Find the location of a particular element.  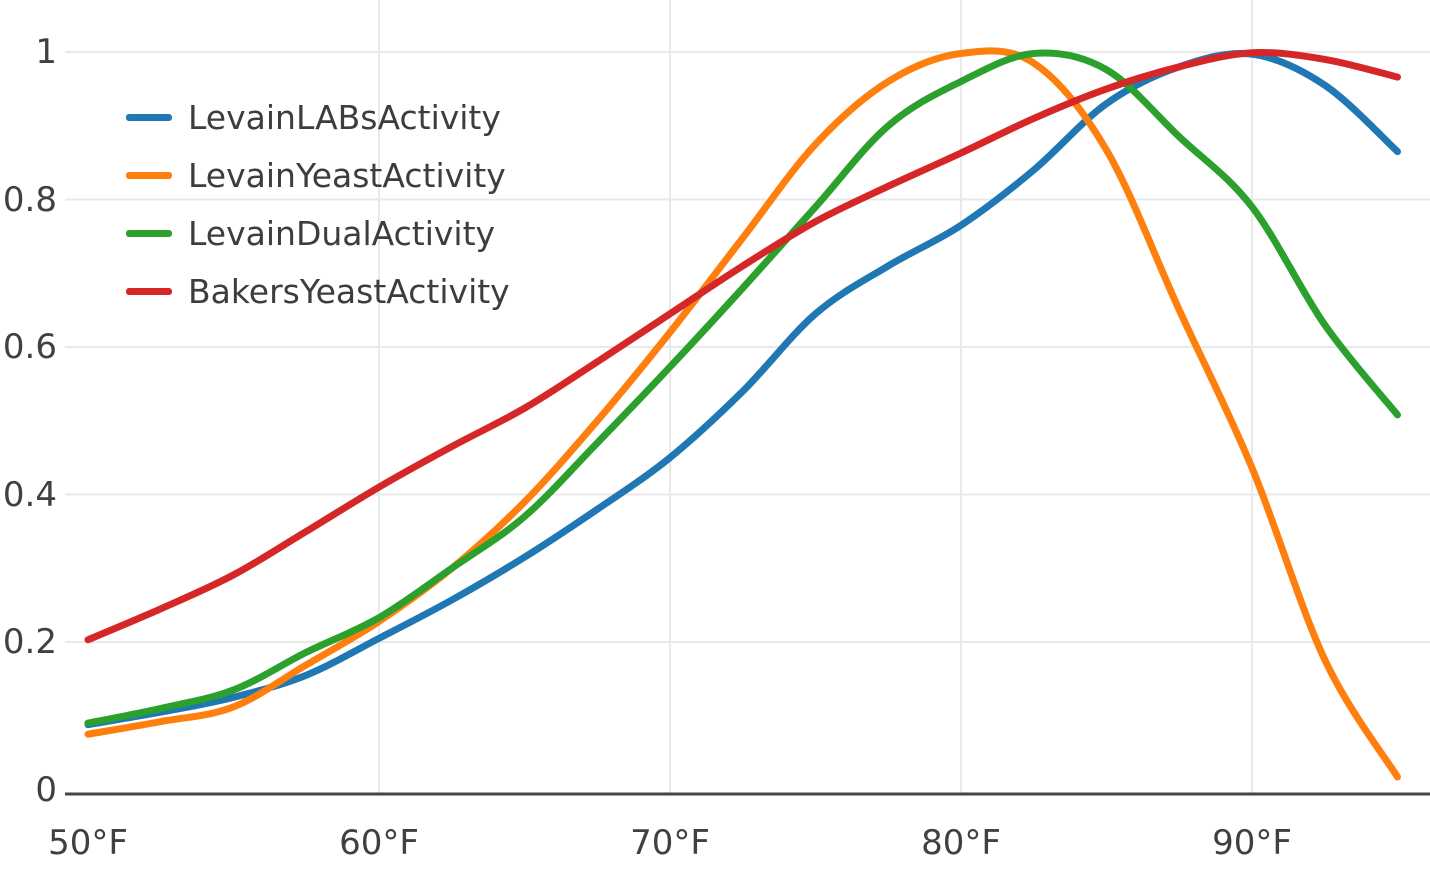

y-tick-label: 0.4 is located at coordinates (29, 494).